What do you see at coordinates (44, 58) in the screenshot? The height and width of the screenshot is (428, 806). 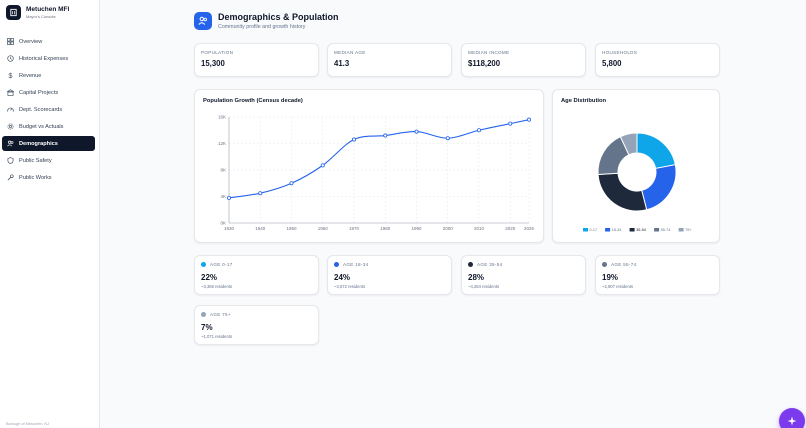 I see `sidebar-item-label: Historical Expenses` at bounding box center [44, 58].